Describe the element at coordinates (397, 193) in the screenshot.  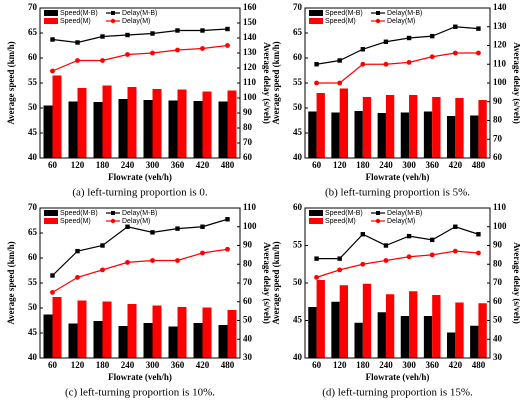
I see `caption: (b) left-turning proportion is 5%.` at that location.